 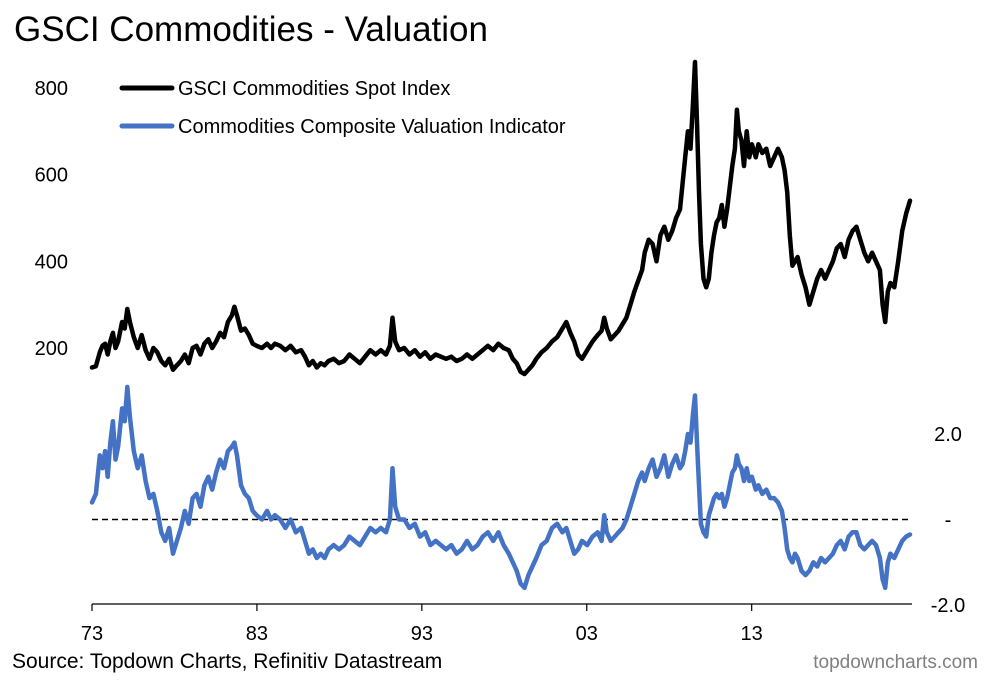 I want to click on right-tick-label: 2.0, so click(x=948, y=435).